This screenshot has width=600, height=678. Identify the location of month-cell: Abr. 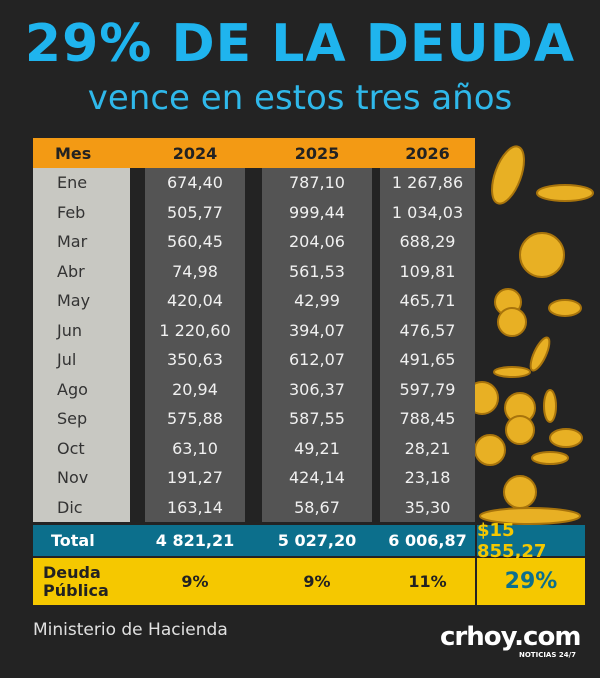
(71, 271).